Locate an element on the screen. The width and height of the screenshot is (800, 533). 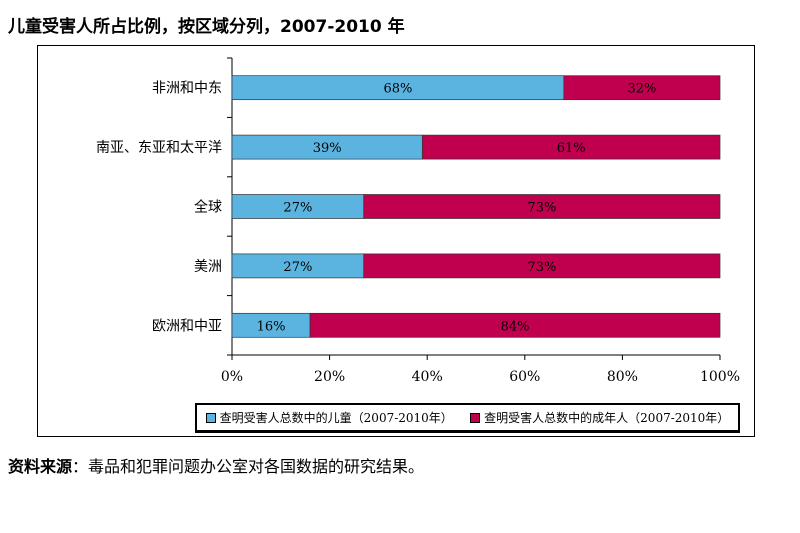
category-label: 美洲 is located at coordinates (208, 267).